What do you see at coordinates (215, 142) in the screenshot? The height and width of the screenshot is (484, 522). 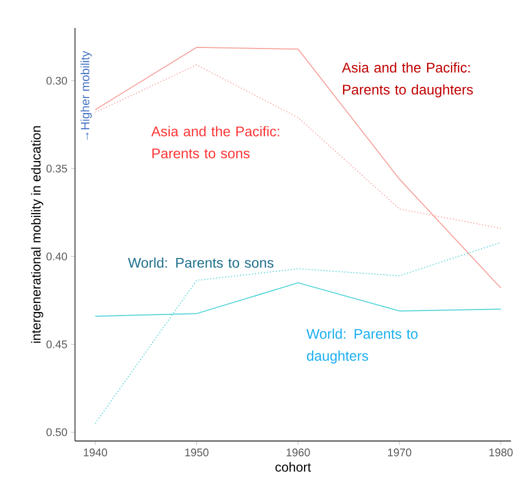 I see `series-label: Asia and the Pacific: Parents to sons` at bounding box center [215, 142].